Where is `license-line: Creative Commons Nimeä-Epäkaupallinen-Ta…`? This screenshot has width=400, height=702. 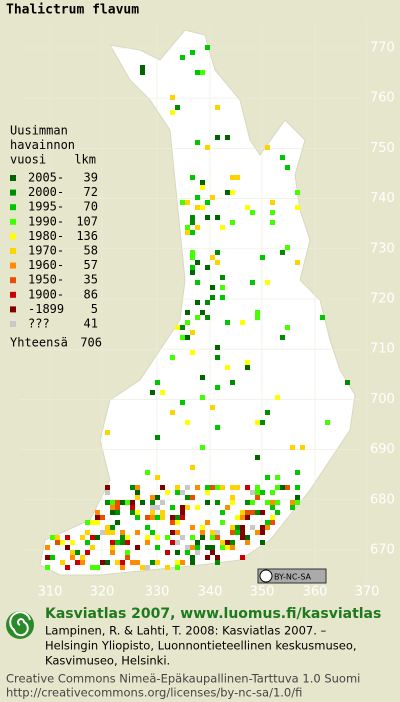 license-line: Creative Commons Nimeä-Epäkaupallinen-Ta… is located at coordinates (183, 679).